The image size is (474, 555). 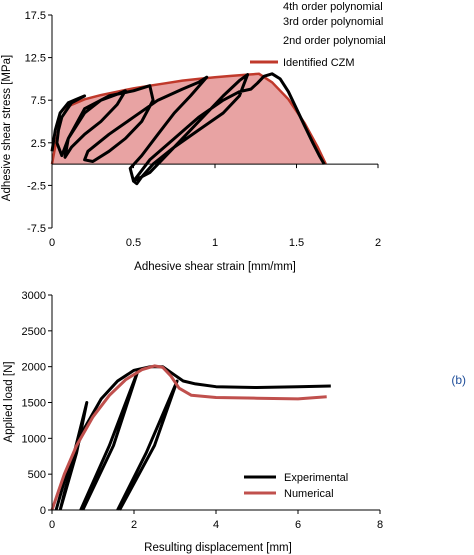 What do you see at coordinates (37, 475) in the screenshot?
I see `bottom-ytick-label: 500` at bounding box center [37, 475].